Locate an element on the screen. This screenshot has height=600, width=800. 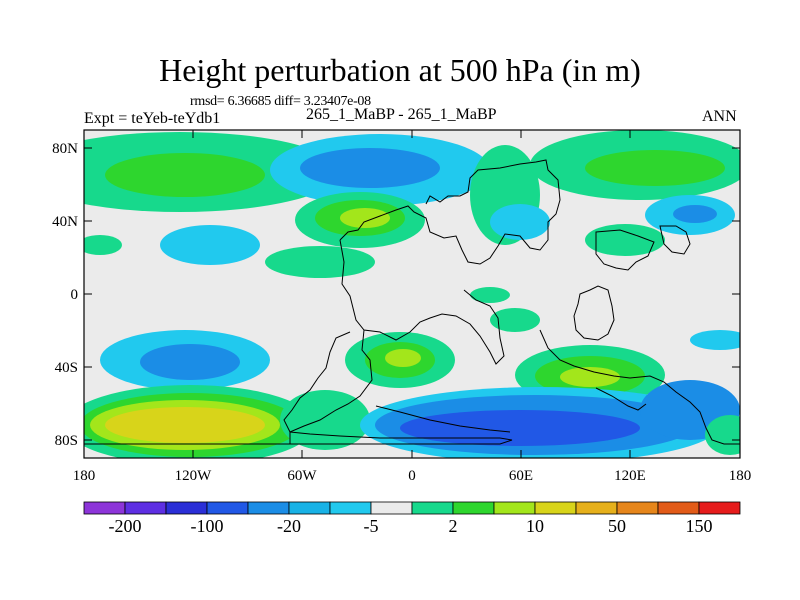
lat-labels: 80N 40N 0 40S 80S is located at coordinates (65, 295).